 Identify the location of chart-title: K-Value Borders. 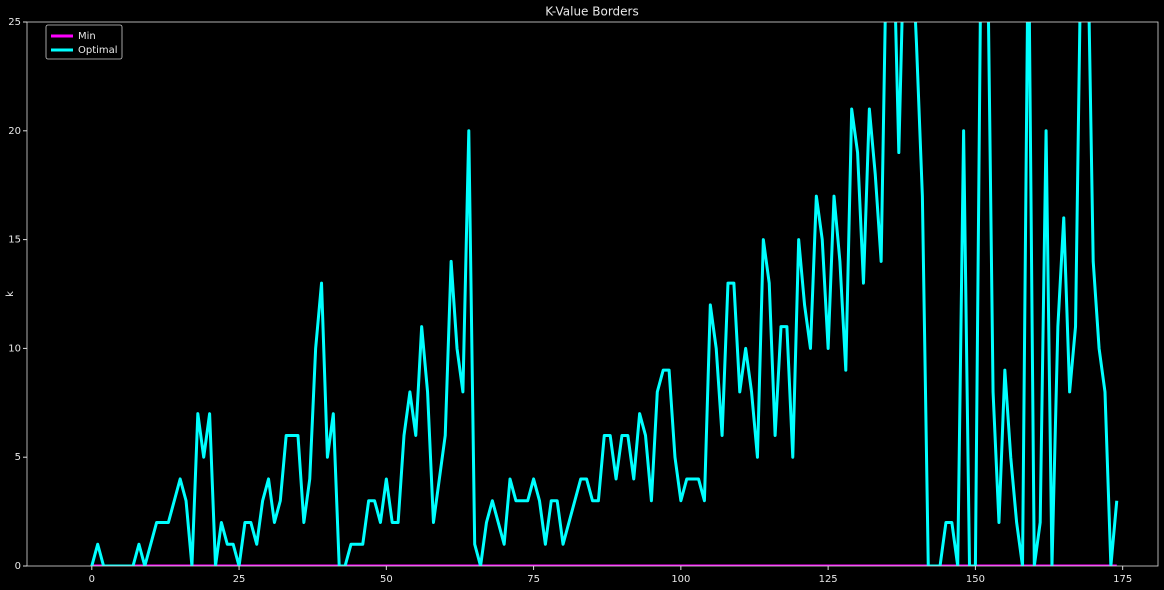
(592, 12).